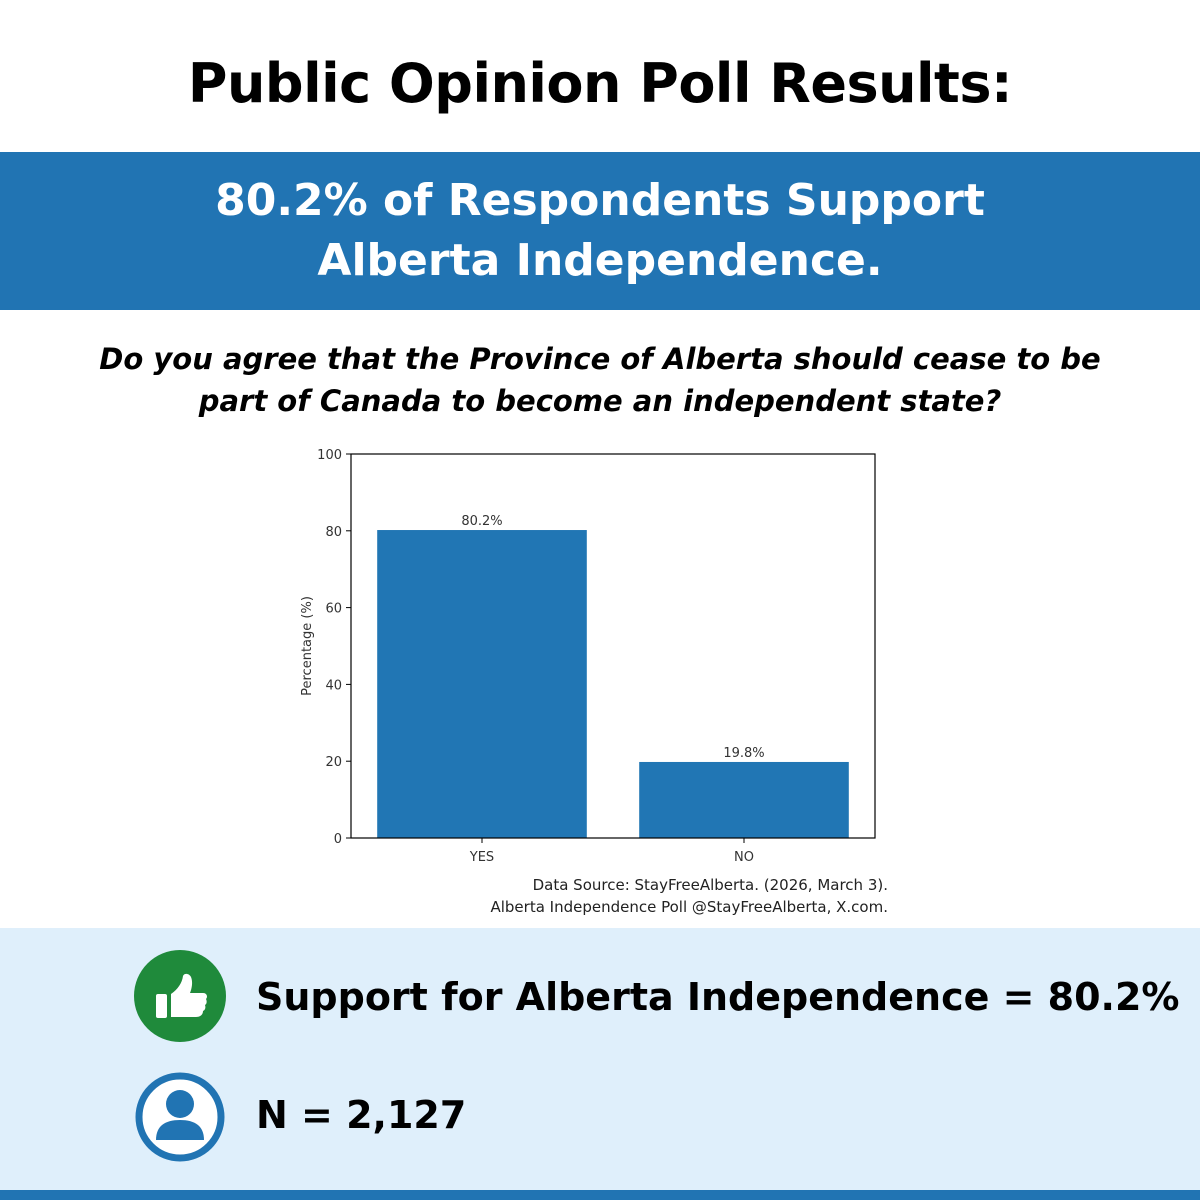 This screenshot has width=1200, height=1200. I want to click on bar-value-label: 19.8%, so click(743, 753).